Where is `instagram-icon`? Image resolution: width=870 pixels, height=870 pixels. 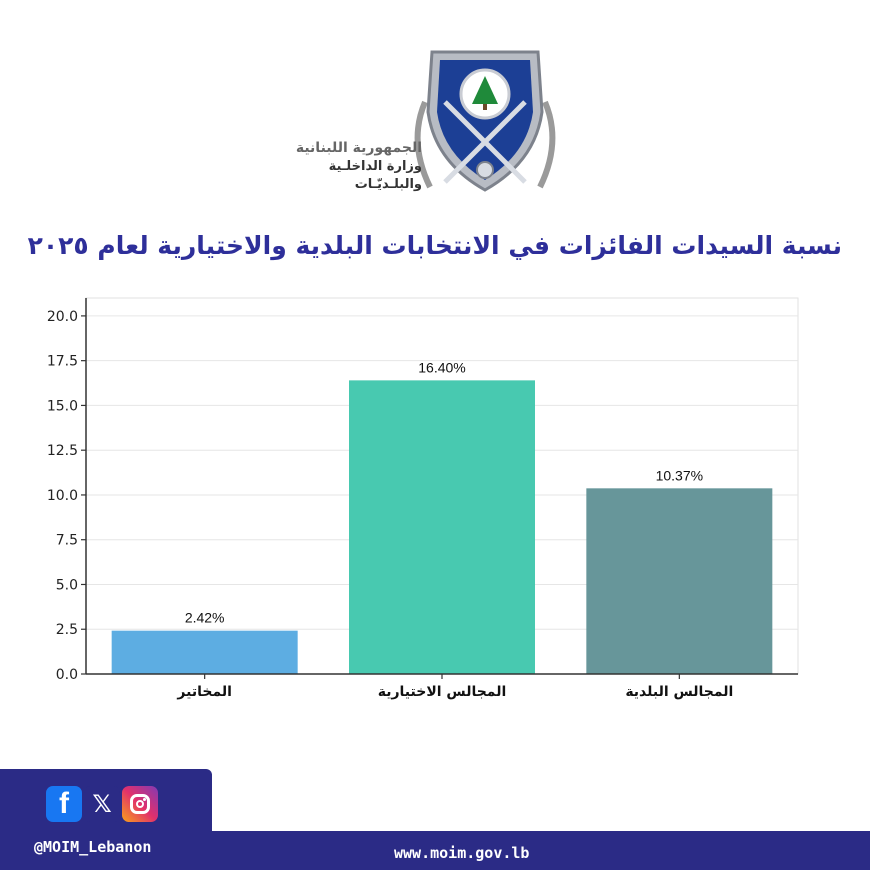 instagram-icon is located at coordinates (140, 804).